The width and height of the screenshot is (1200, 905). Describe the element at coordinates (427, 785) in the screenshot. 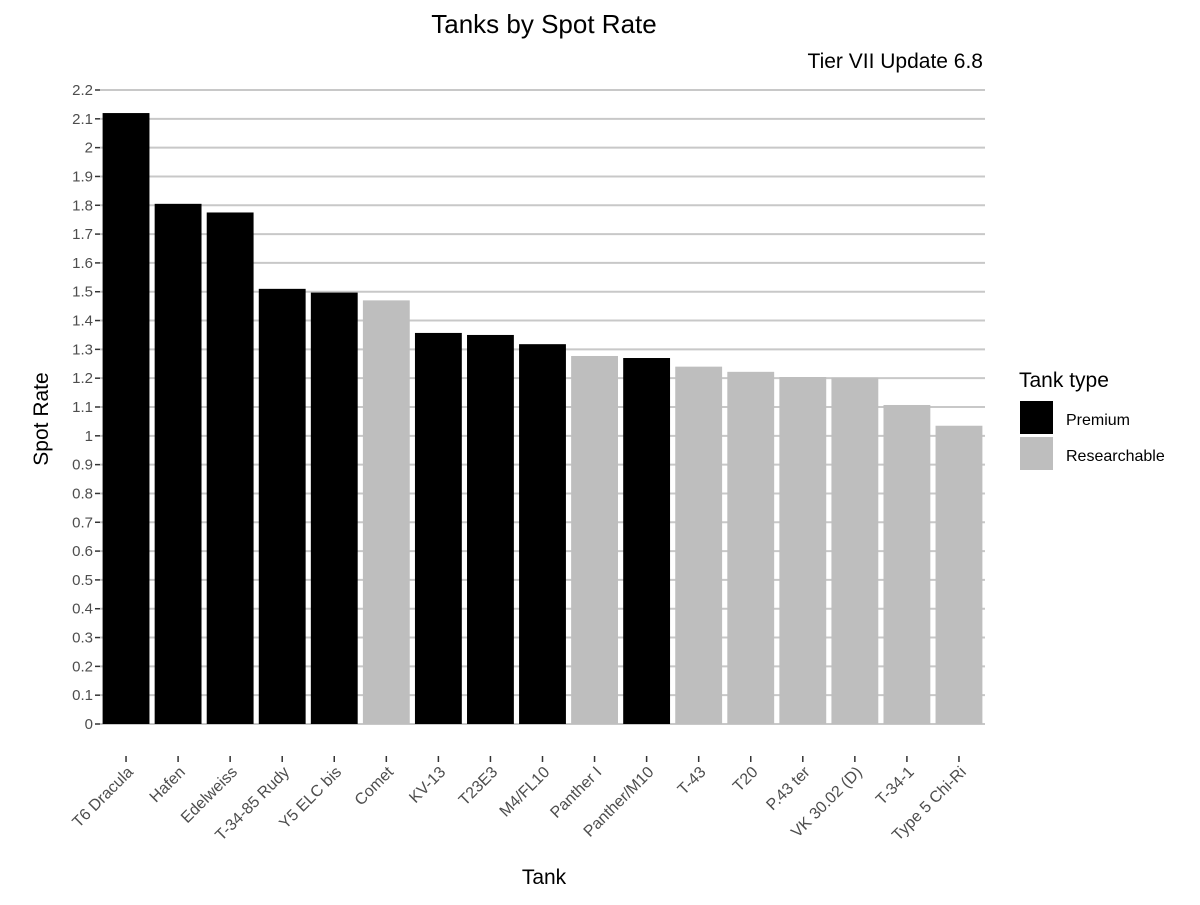

I see `x-tick-label: KV-13` at that location.